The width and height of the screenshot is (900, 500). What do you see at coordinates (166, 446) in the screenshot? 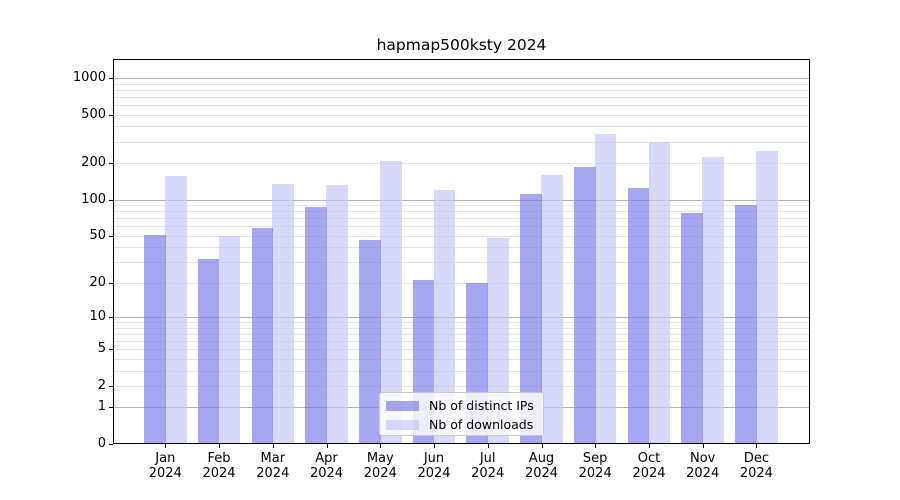
I see `x-tick-mark-jan` at bounding box center [166, 446].